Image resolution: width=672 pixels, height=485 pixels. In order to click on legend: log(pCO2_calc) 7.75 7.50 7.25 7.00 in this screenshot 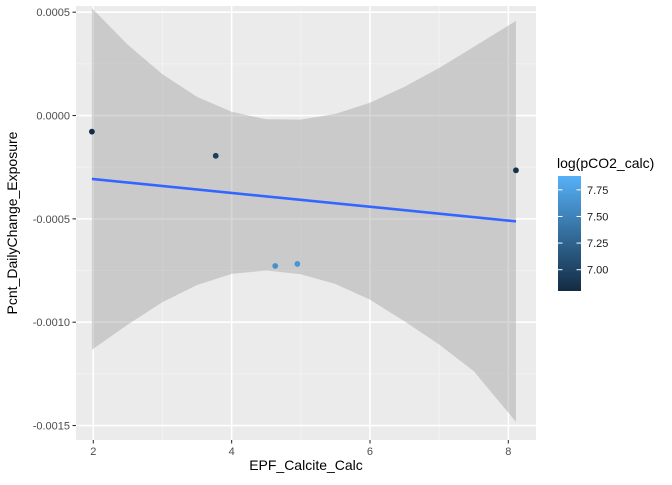, I will do `click(605, 223)`.